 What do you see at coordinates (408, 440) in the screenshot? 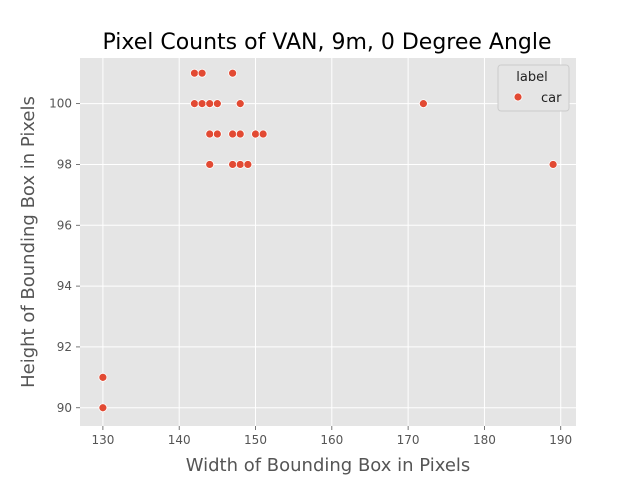
I see `x-tick-label: 170` at bounding box center [408, 440].